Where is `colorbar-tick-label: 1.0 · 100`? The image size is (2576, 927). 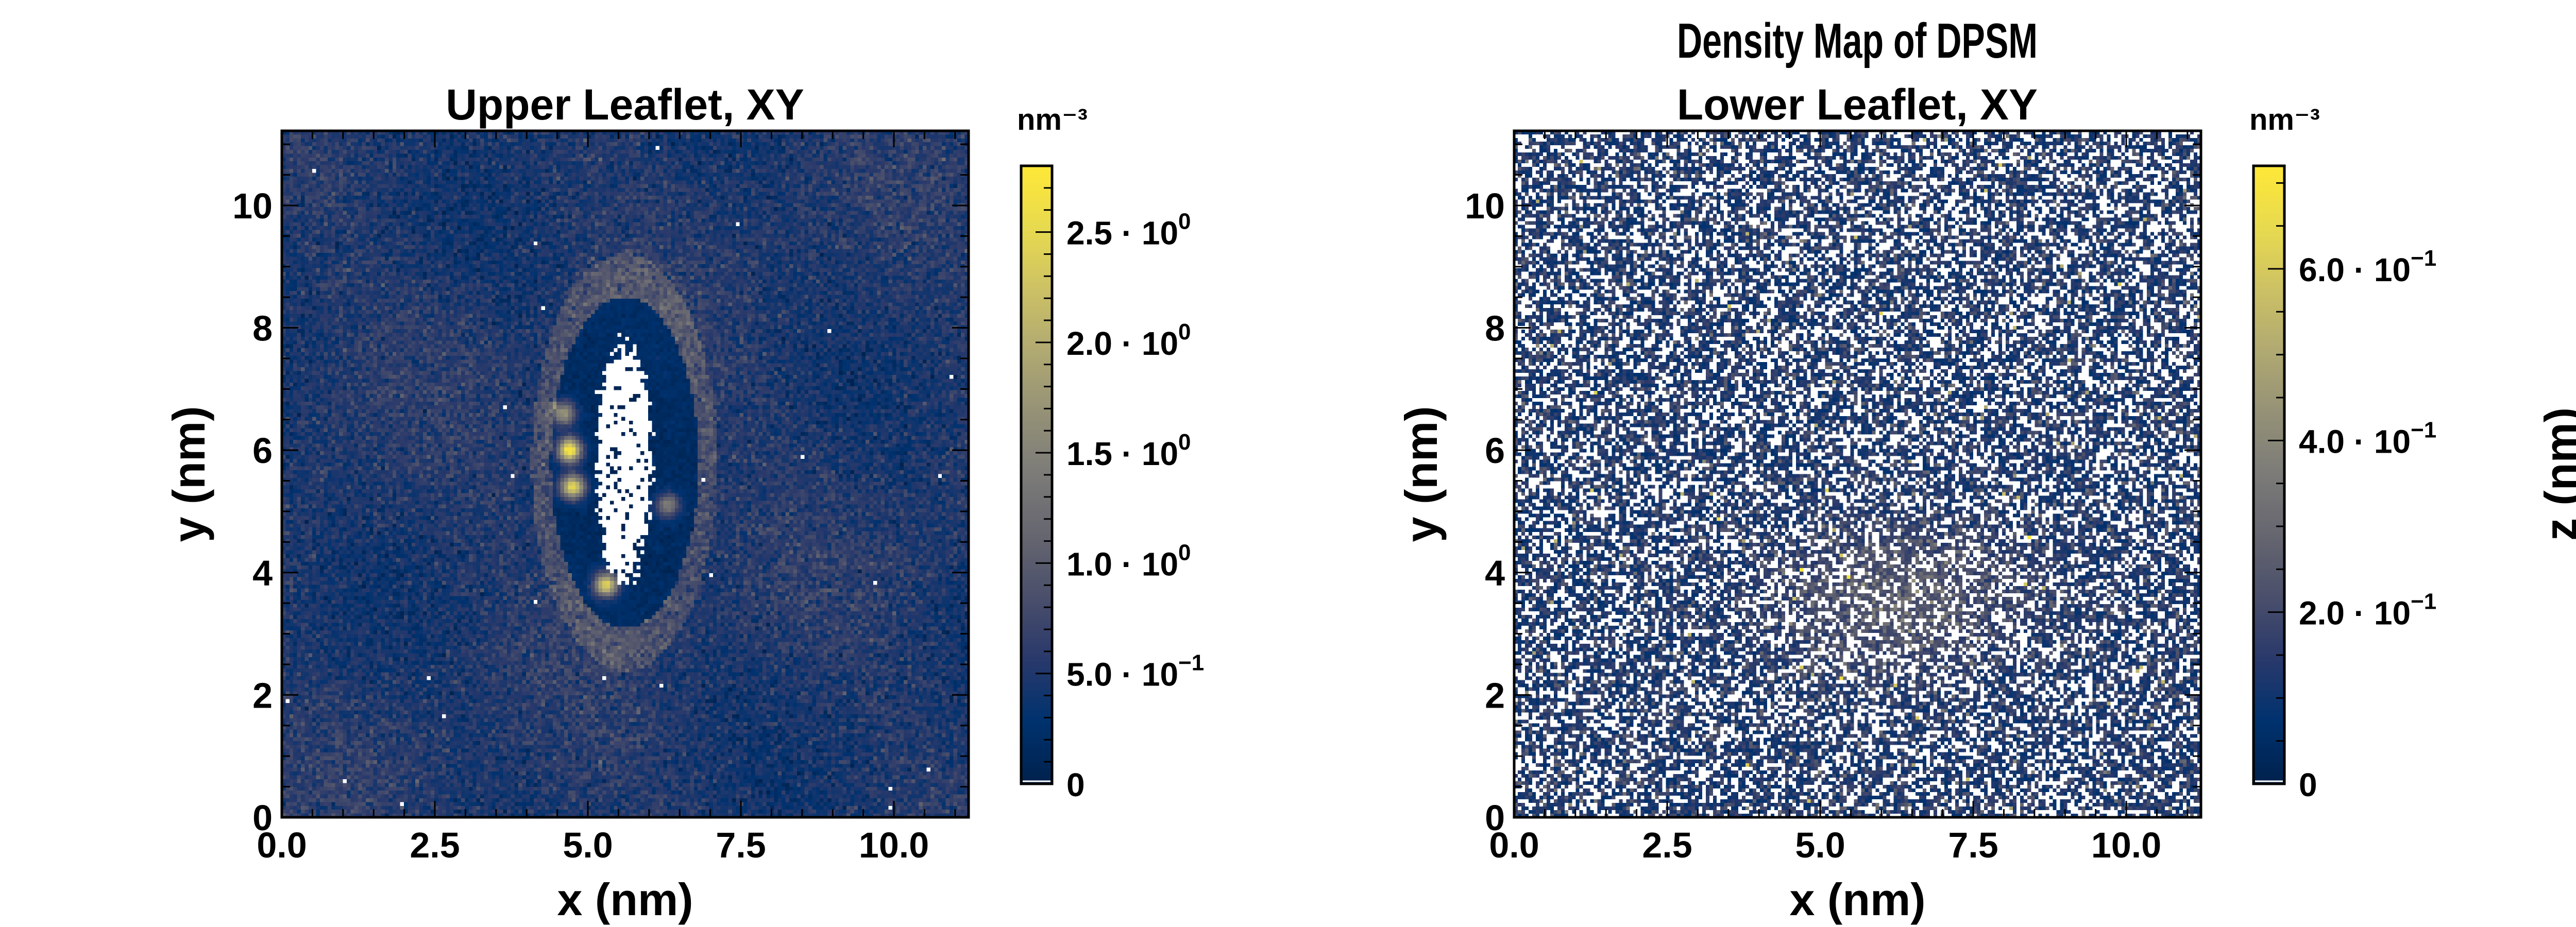 colorbar-tick-label: 1.0 · 100 is located at coordinates (1128, 561).